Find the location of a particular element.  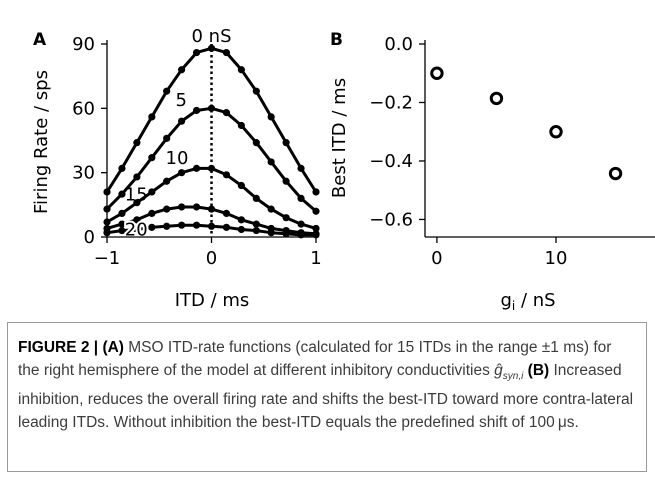

y-tick-label-b-0: 0.0 is located at coordinates (398, 44).